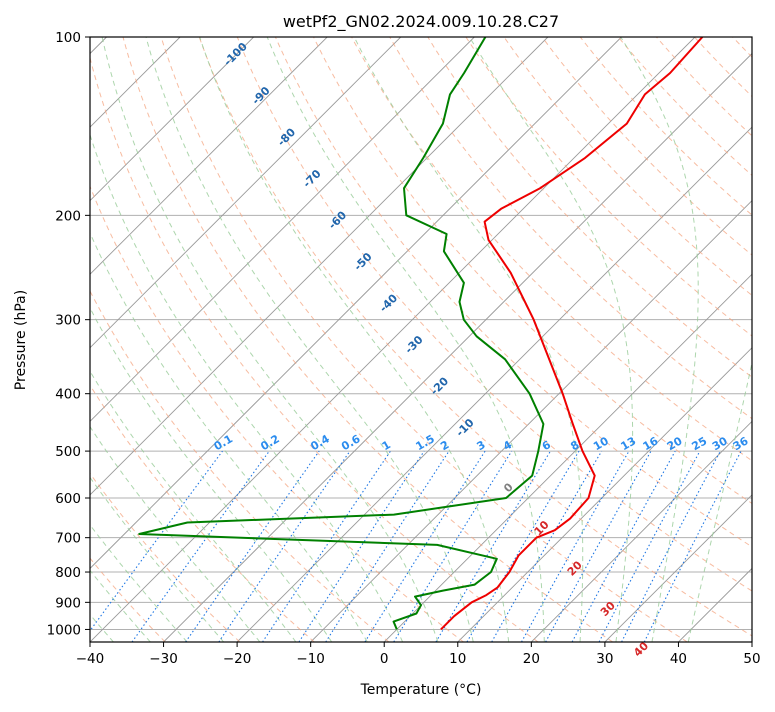 The width and height of the screenshot is (775, 712). I want to click on y-tick-label: 1000, so click(64, 630).